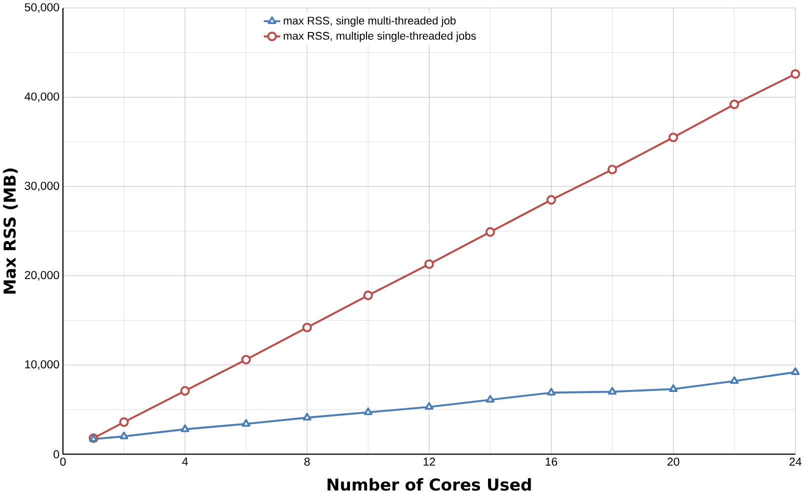 The image size is (805, 494). I want to click on x-tick-label: 4, so click(185, 462).